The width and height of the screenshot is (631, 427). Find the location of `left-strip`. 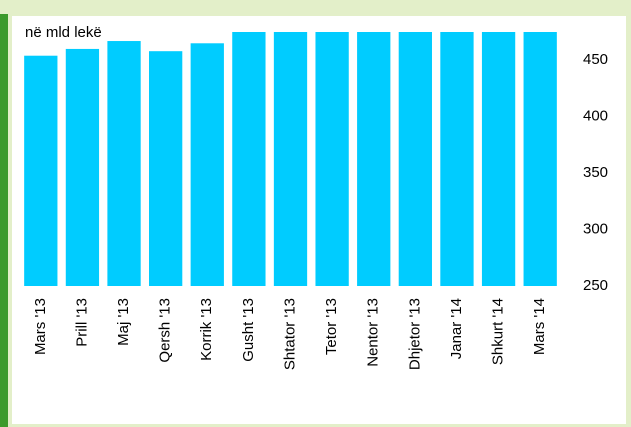

left-strip is located at coordinates (4, 220).